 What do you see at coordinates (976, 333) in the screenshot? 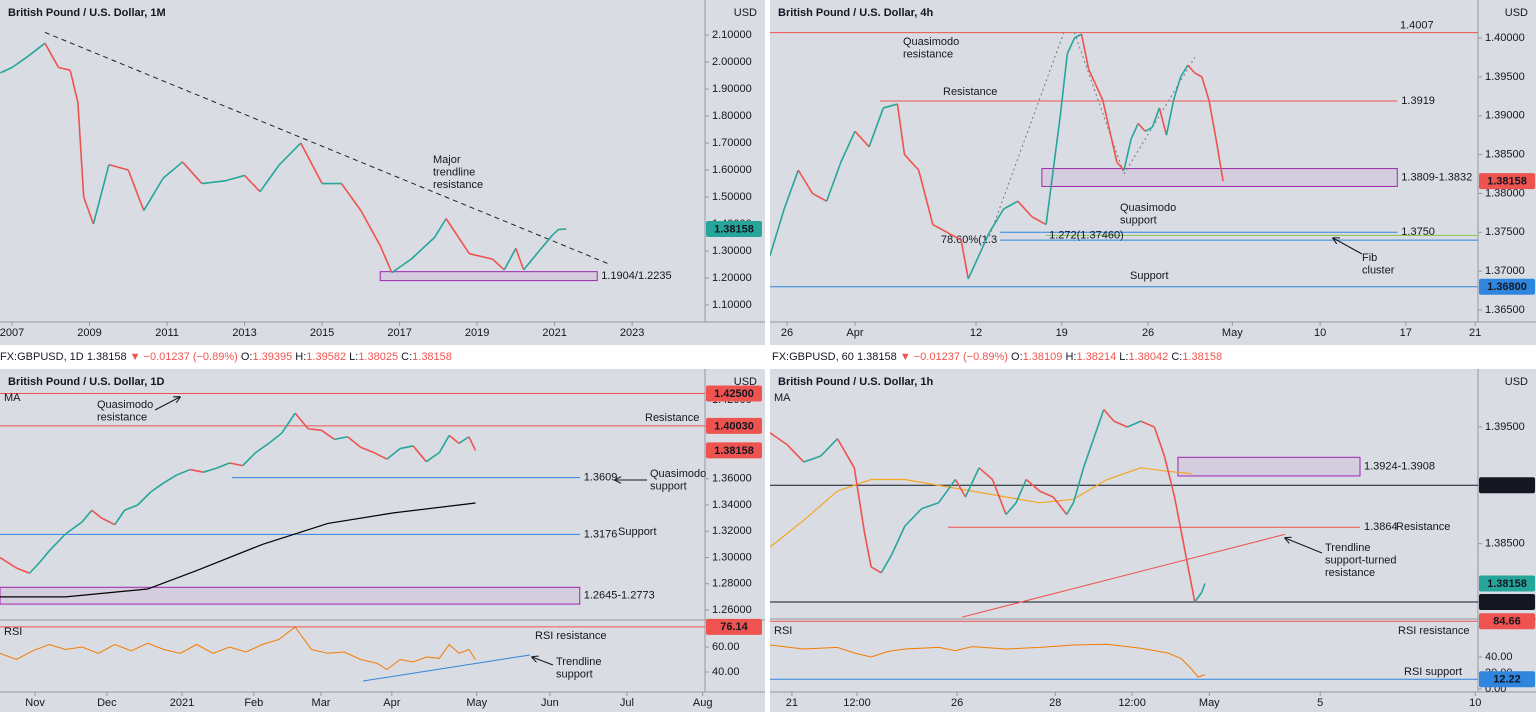
I see `x-tick-label: 12` at bounding box center [976, 333].